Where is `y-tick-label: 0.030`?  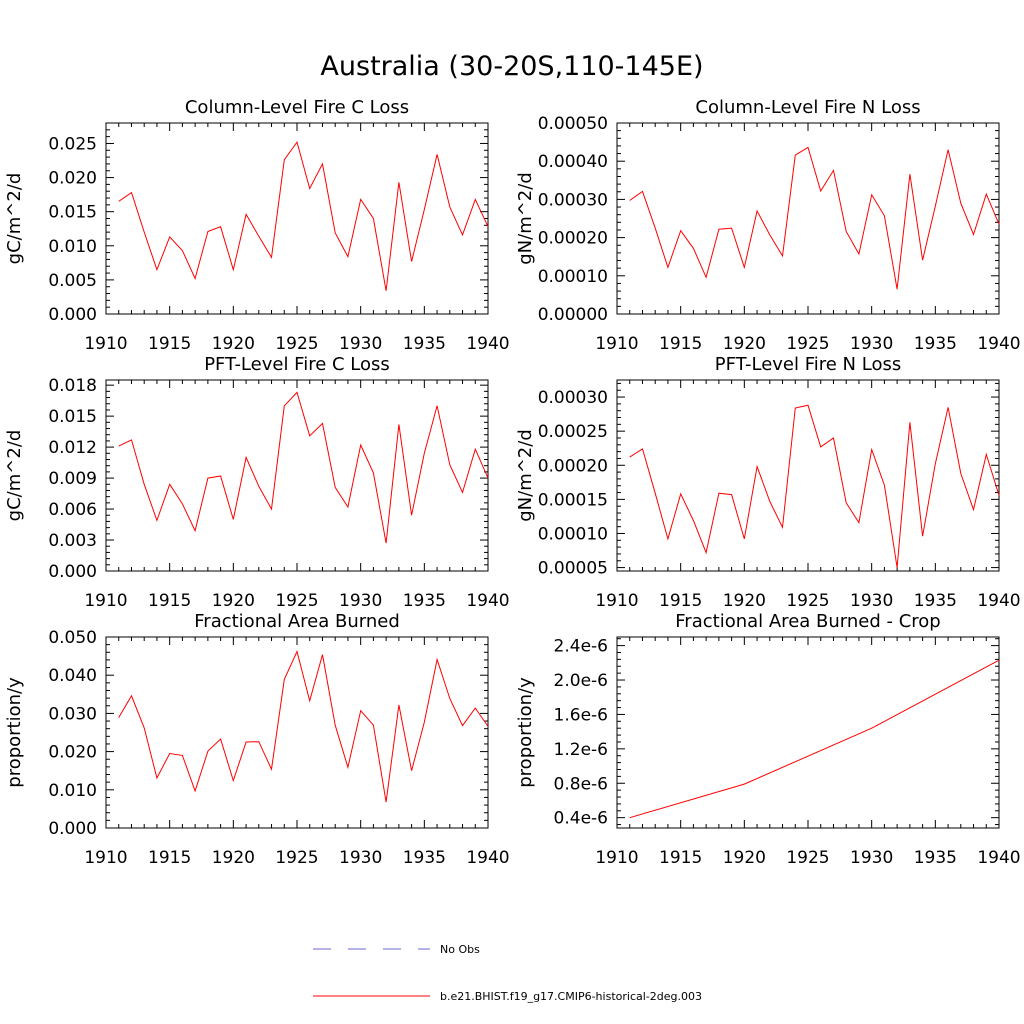
y-tick-label: 0.030 is located at coordinates (72, 714).